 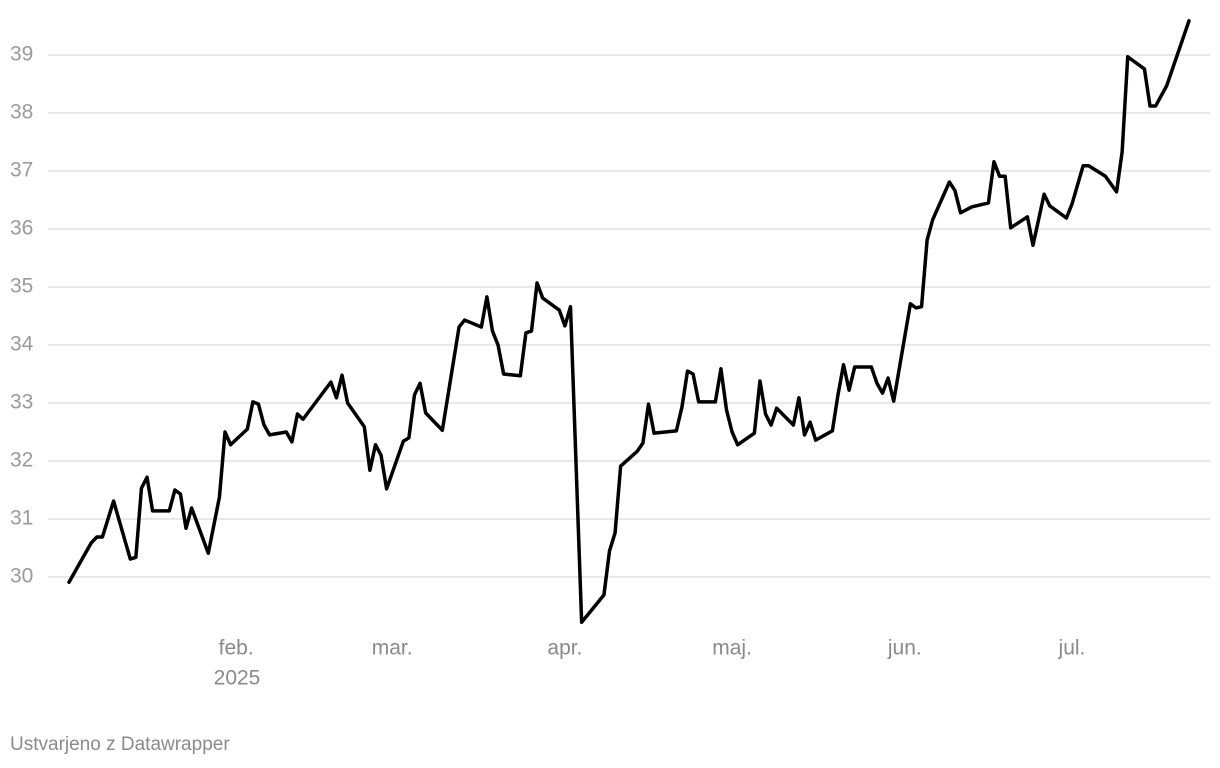 I want to click on y-tick-label: 35, so click(x=21, y=286).